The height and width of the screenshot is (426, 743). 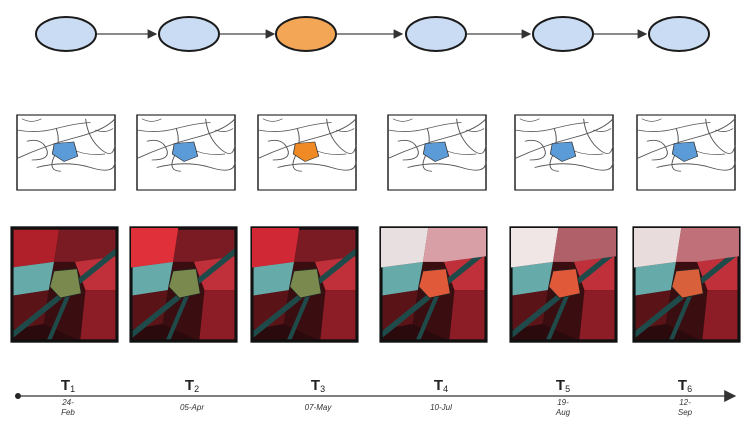 What do you see at coordinates (685, 412) in the screenshot?
I see `date-label-t6-line2: Sep` at bounding box center [685, 412].